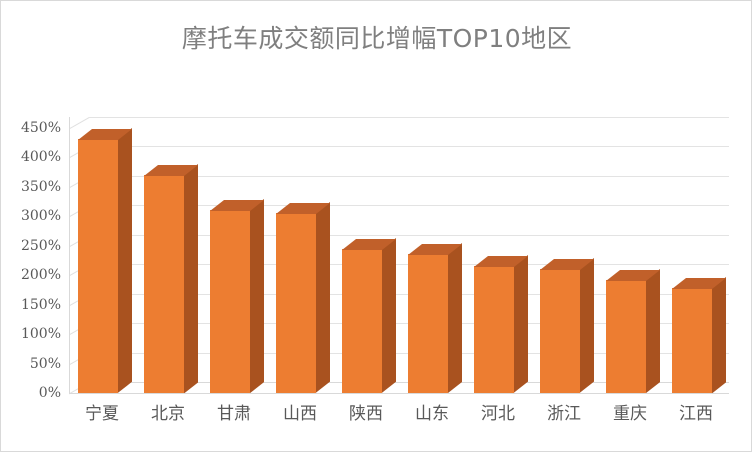 This screenshot has width=752, height=452. What do you see at coordinates (630, 414) in the screenshot?
I see `x-tick-label-重庆: 重庆` at bounding box center [630, 414].